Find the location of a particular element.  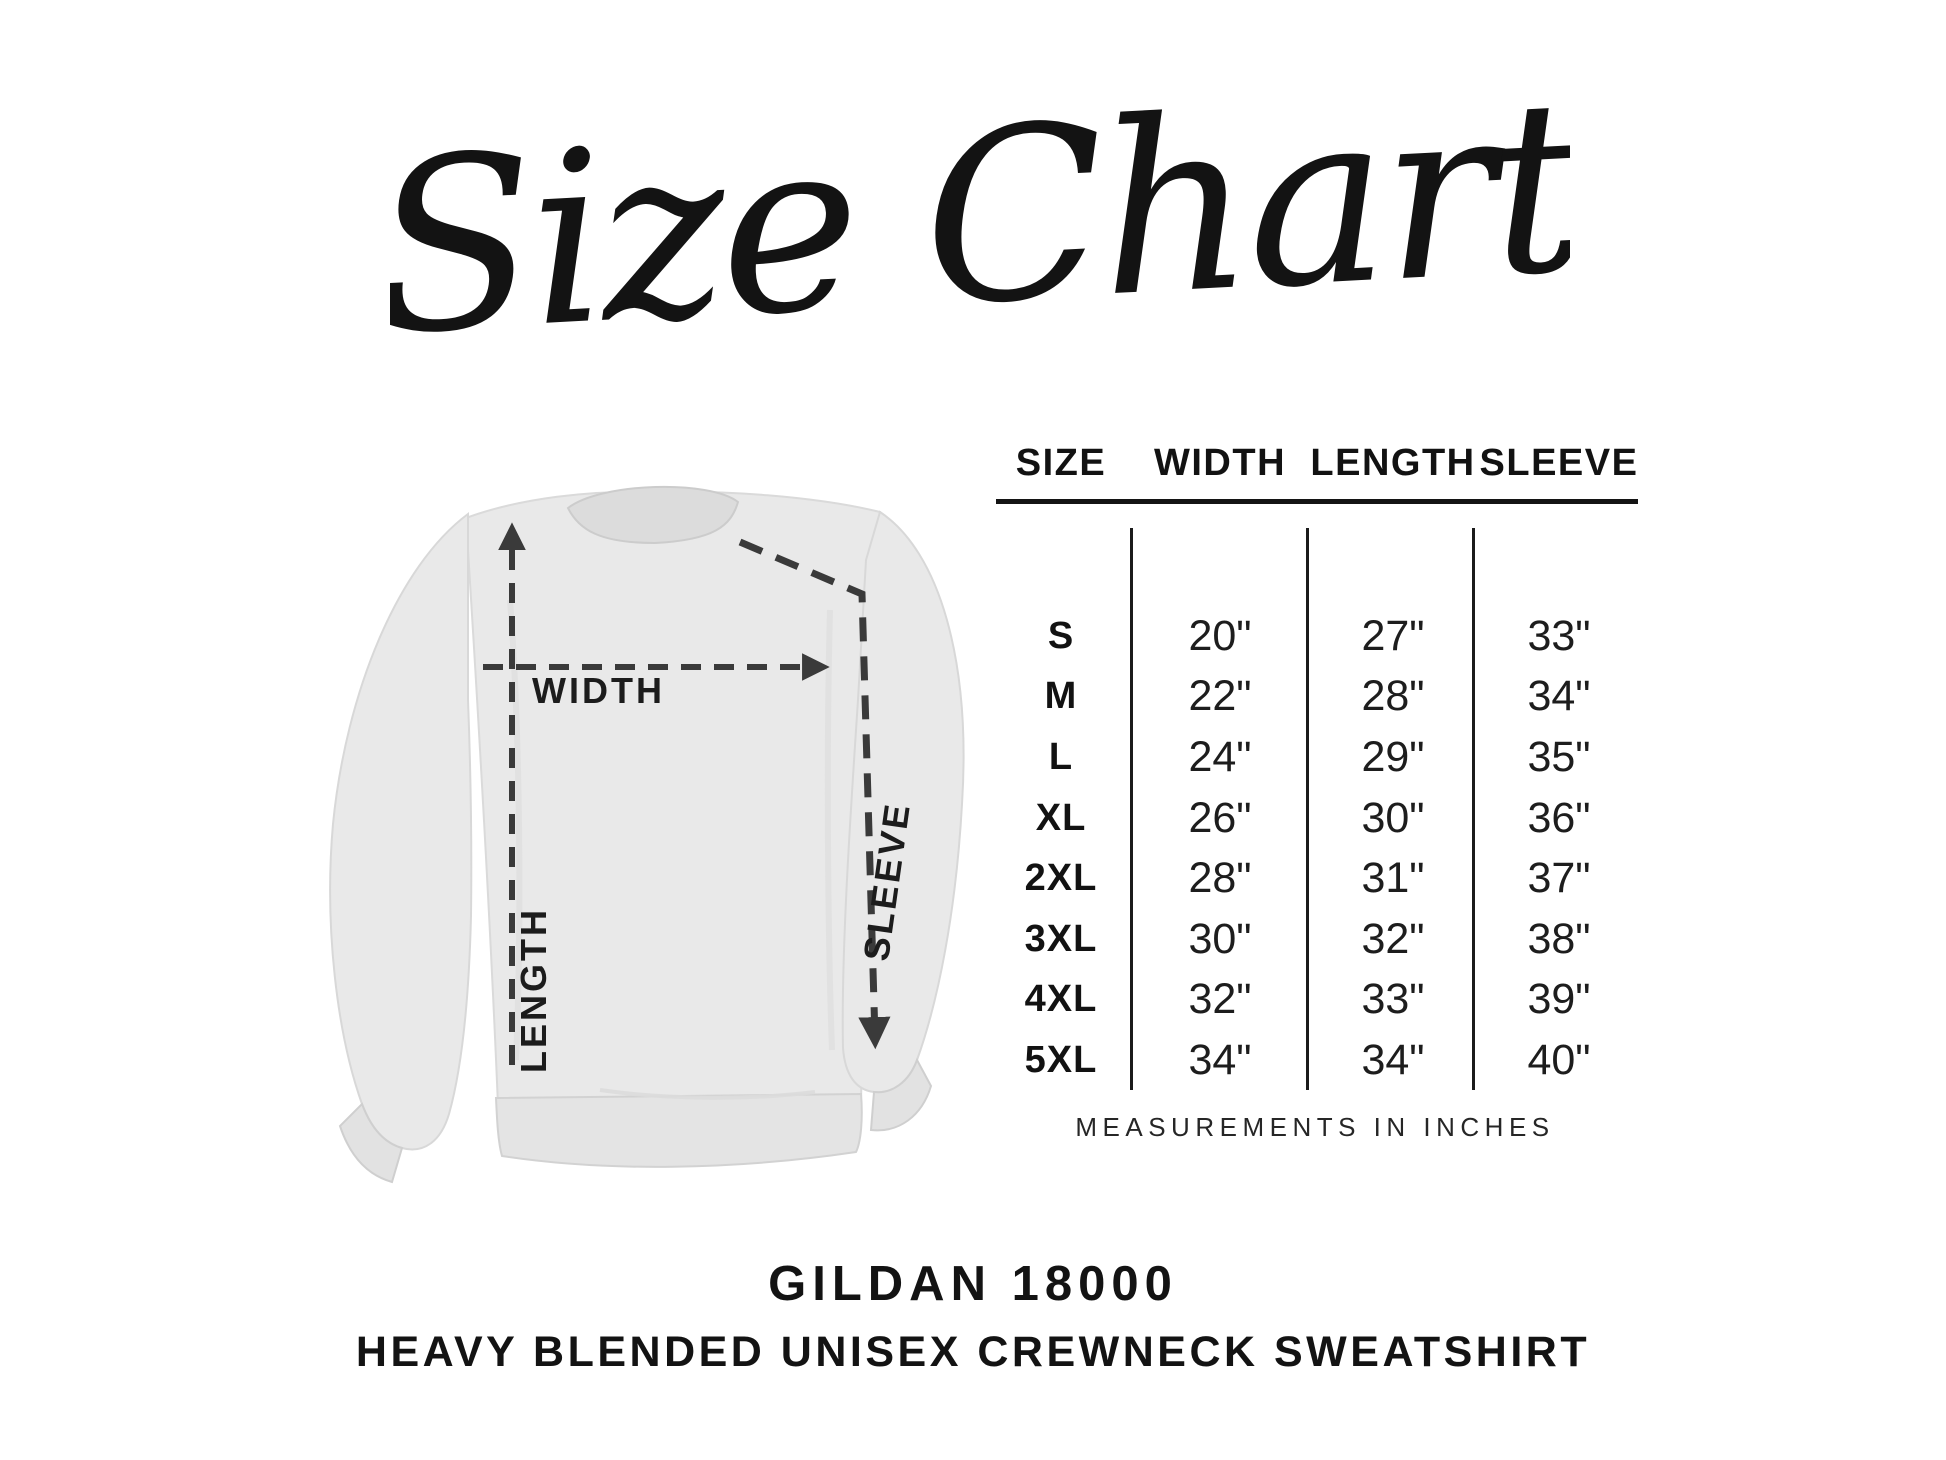

width-cell: 24" is located at coordinates (1220, 756).